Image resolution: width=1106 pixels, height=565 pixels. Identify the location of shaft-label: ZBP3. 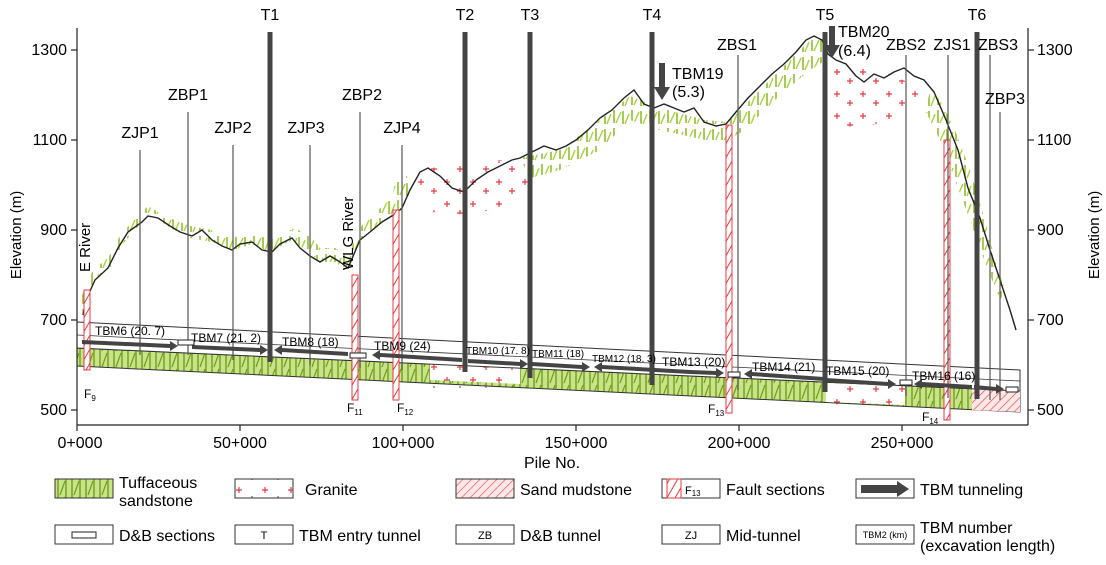
(1005, 99).